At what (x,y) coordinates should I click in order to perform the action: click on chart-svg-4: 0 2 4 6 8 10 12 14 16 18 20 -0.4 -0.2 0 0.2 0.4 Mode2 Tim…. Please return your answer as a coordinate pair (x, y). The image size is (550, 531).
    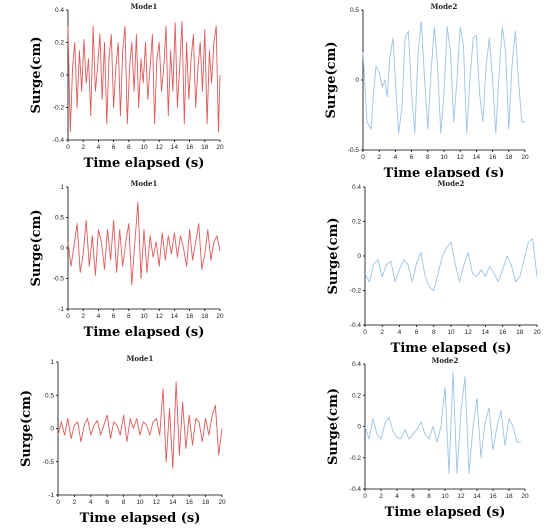
    Looking at the image, I should click on (433, 266).